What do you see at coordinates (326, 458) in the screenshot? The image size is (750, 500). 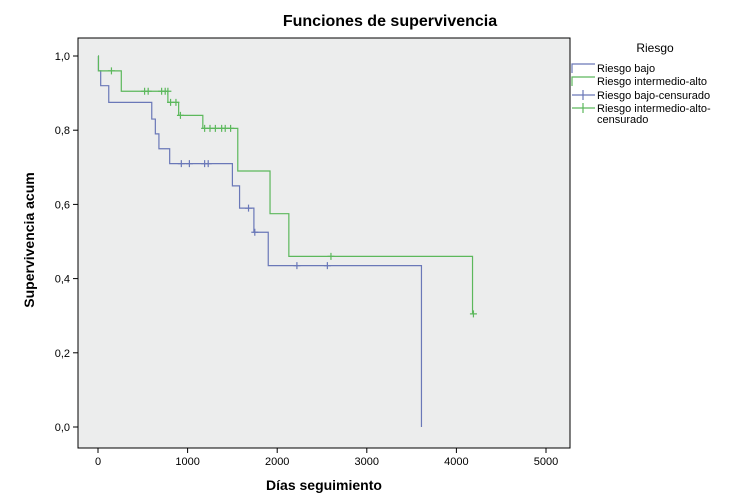 I see `x-axis: 0 1000 2000 3000 4000 5000` at bounding box center [326, 458].